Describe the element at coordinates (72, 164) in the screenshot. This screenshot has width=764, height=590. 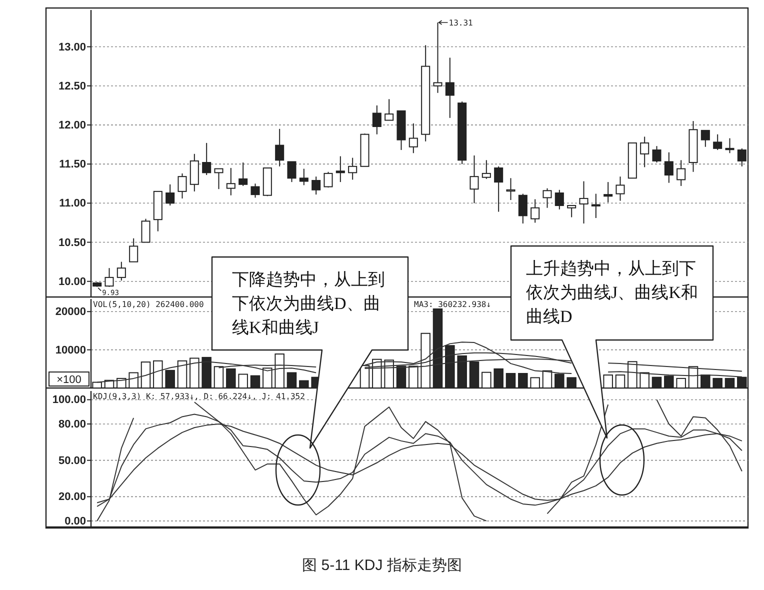
I see `y-tick-label: 11.50` at that location.